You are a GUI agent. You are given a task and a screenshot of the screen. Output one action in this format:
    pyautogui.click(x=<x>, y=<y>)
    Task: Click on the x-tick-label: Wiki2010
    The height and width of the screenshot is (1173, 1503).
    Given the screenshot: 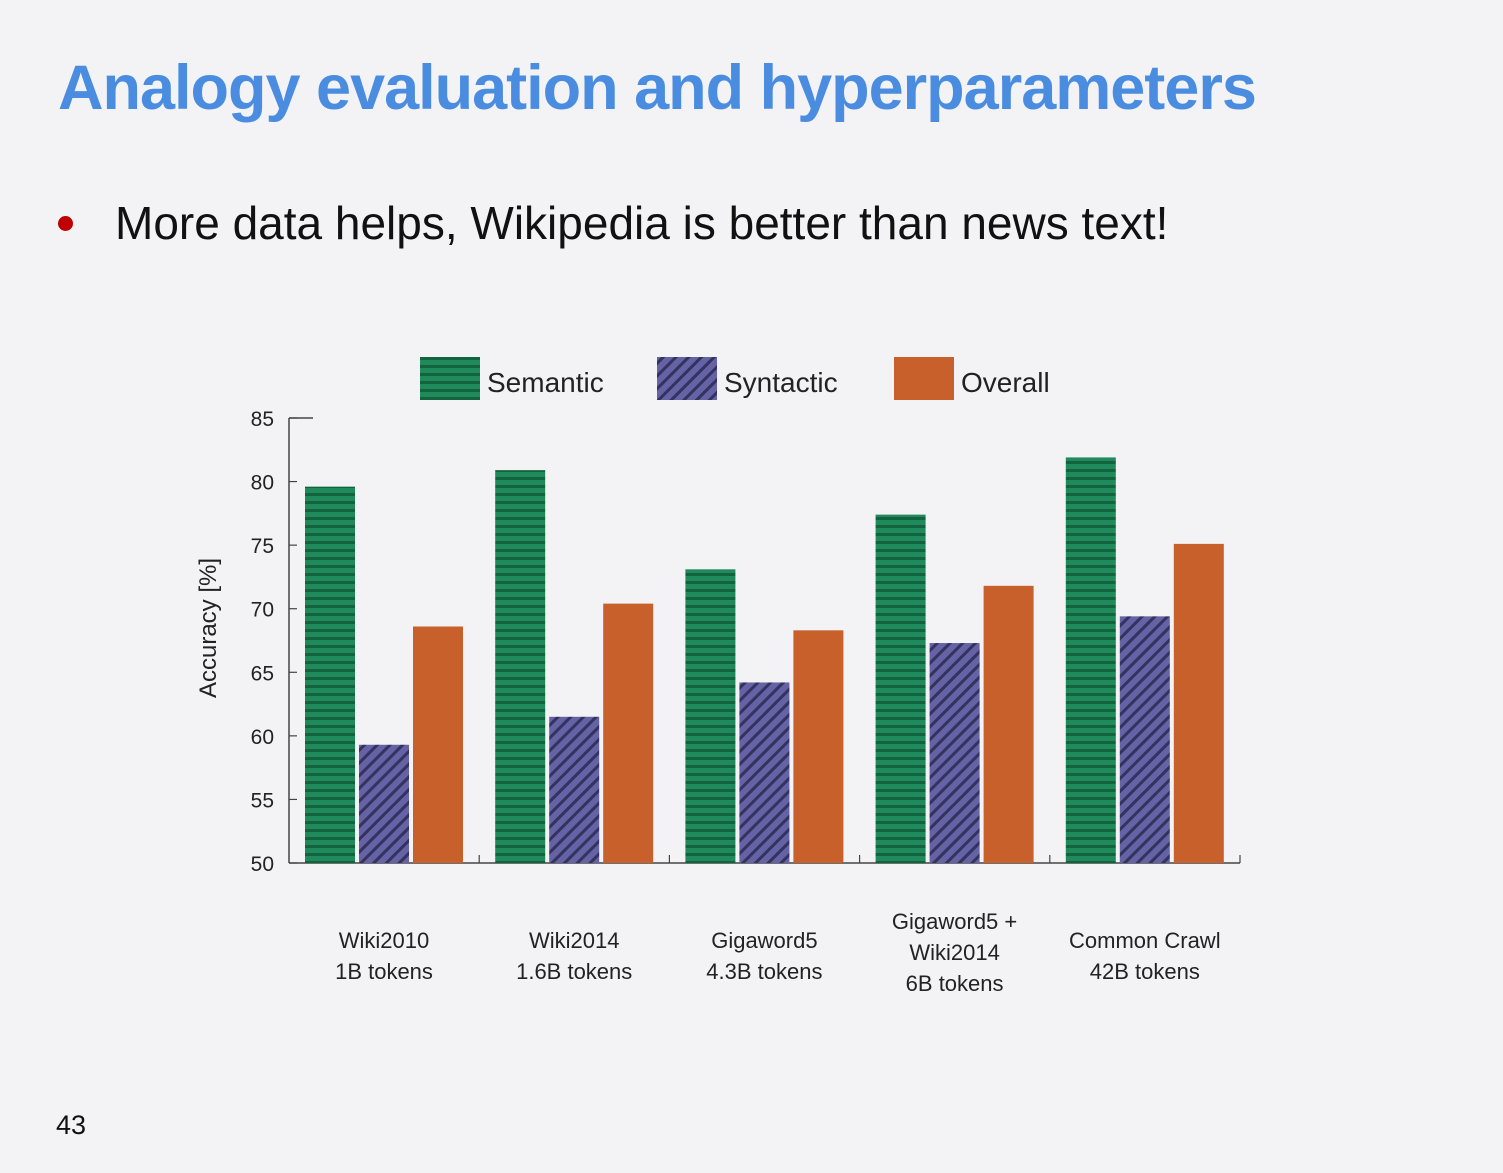 What is the action you would take?
    pyautogui.click(x=384, y=940)
    